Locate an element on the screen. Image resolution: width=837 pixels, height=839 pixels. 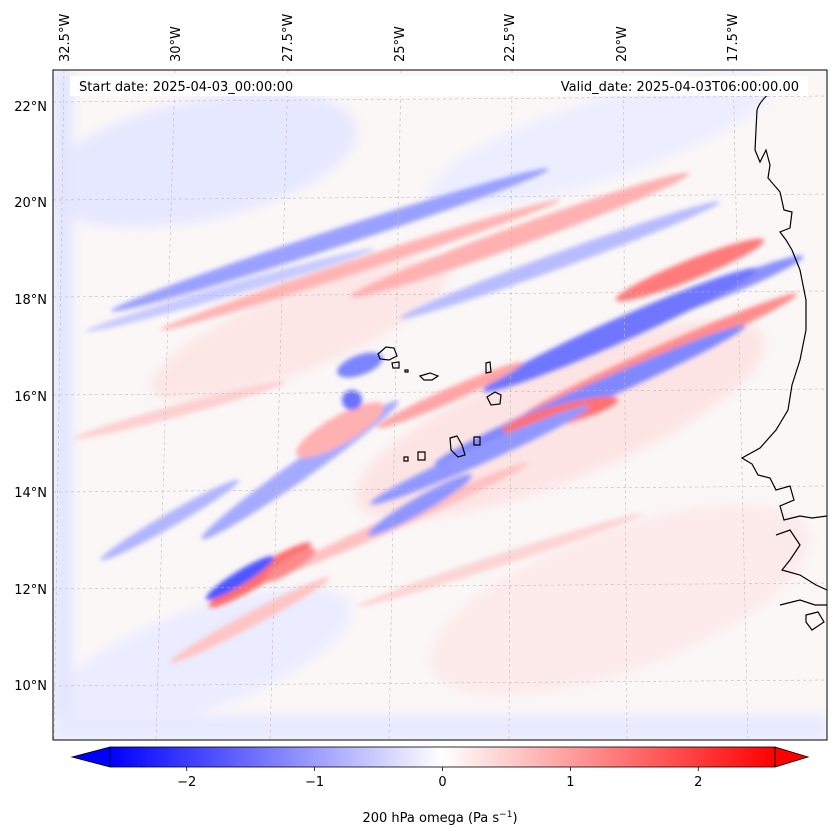
colorbar: −2 −1 0 1 2 200 hPa omega (Pa s−1) is located at coordinates (440, 786).